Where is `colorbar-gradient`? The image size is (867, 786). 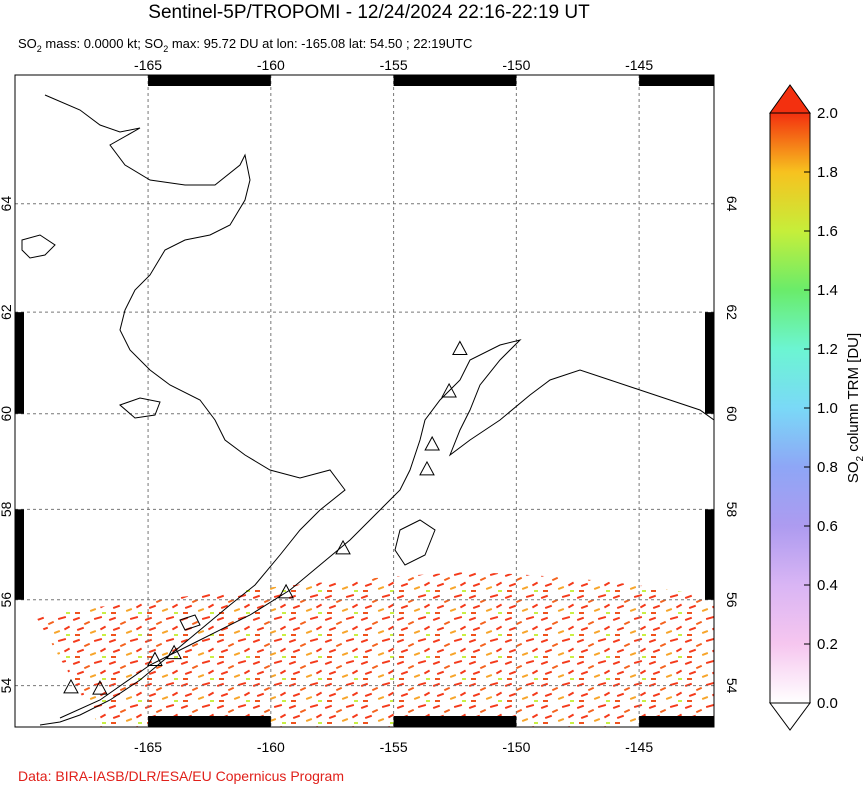 colorbar-gradient is located at coordinates (790, 408).